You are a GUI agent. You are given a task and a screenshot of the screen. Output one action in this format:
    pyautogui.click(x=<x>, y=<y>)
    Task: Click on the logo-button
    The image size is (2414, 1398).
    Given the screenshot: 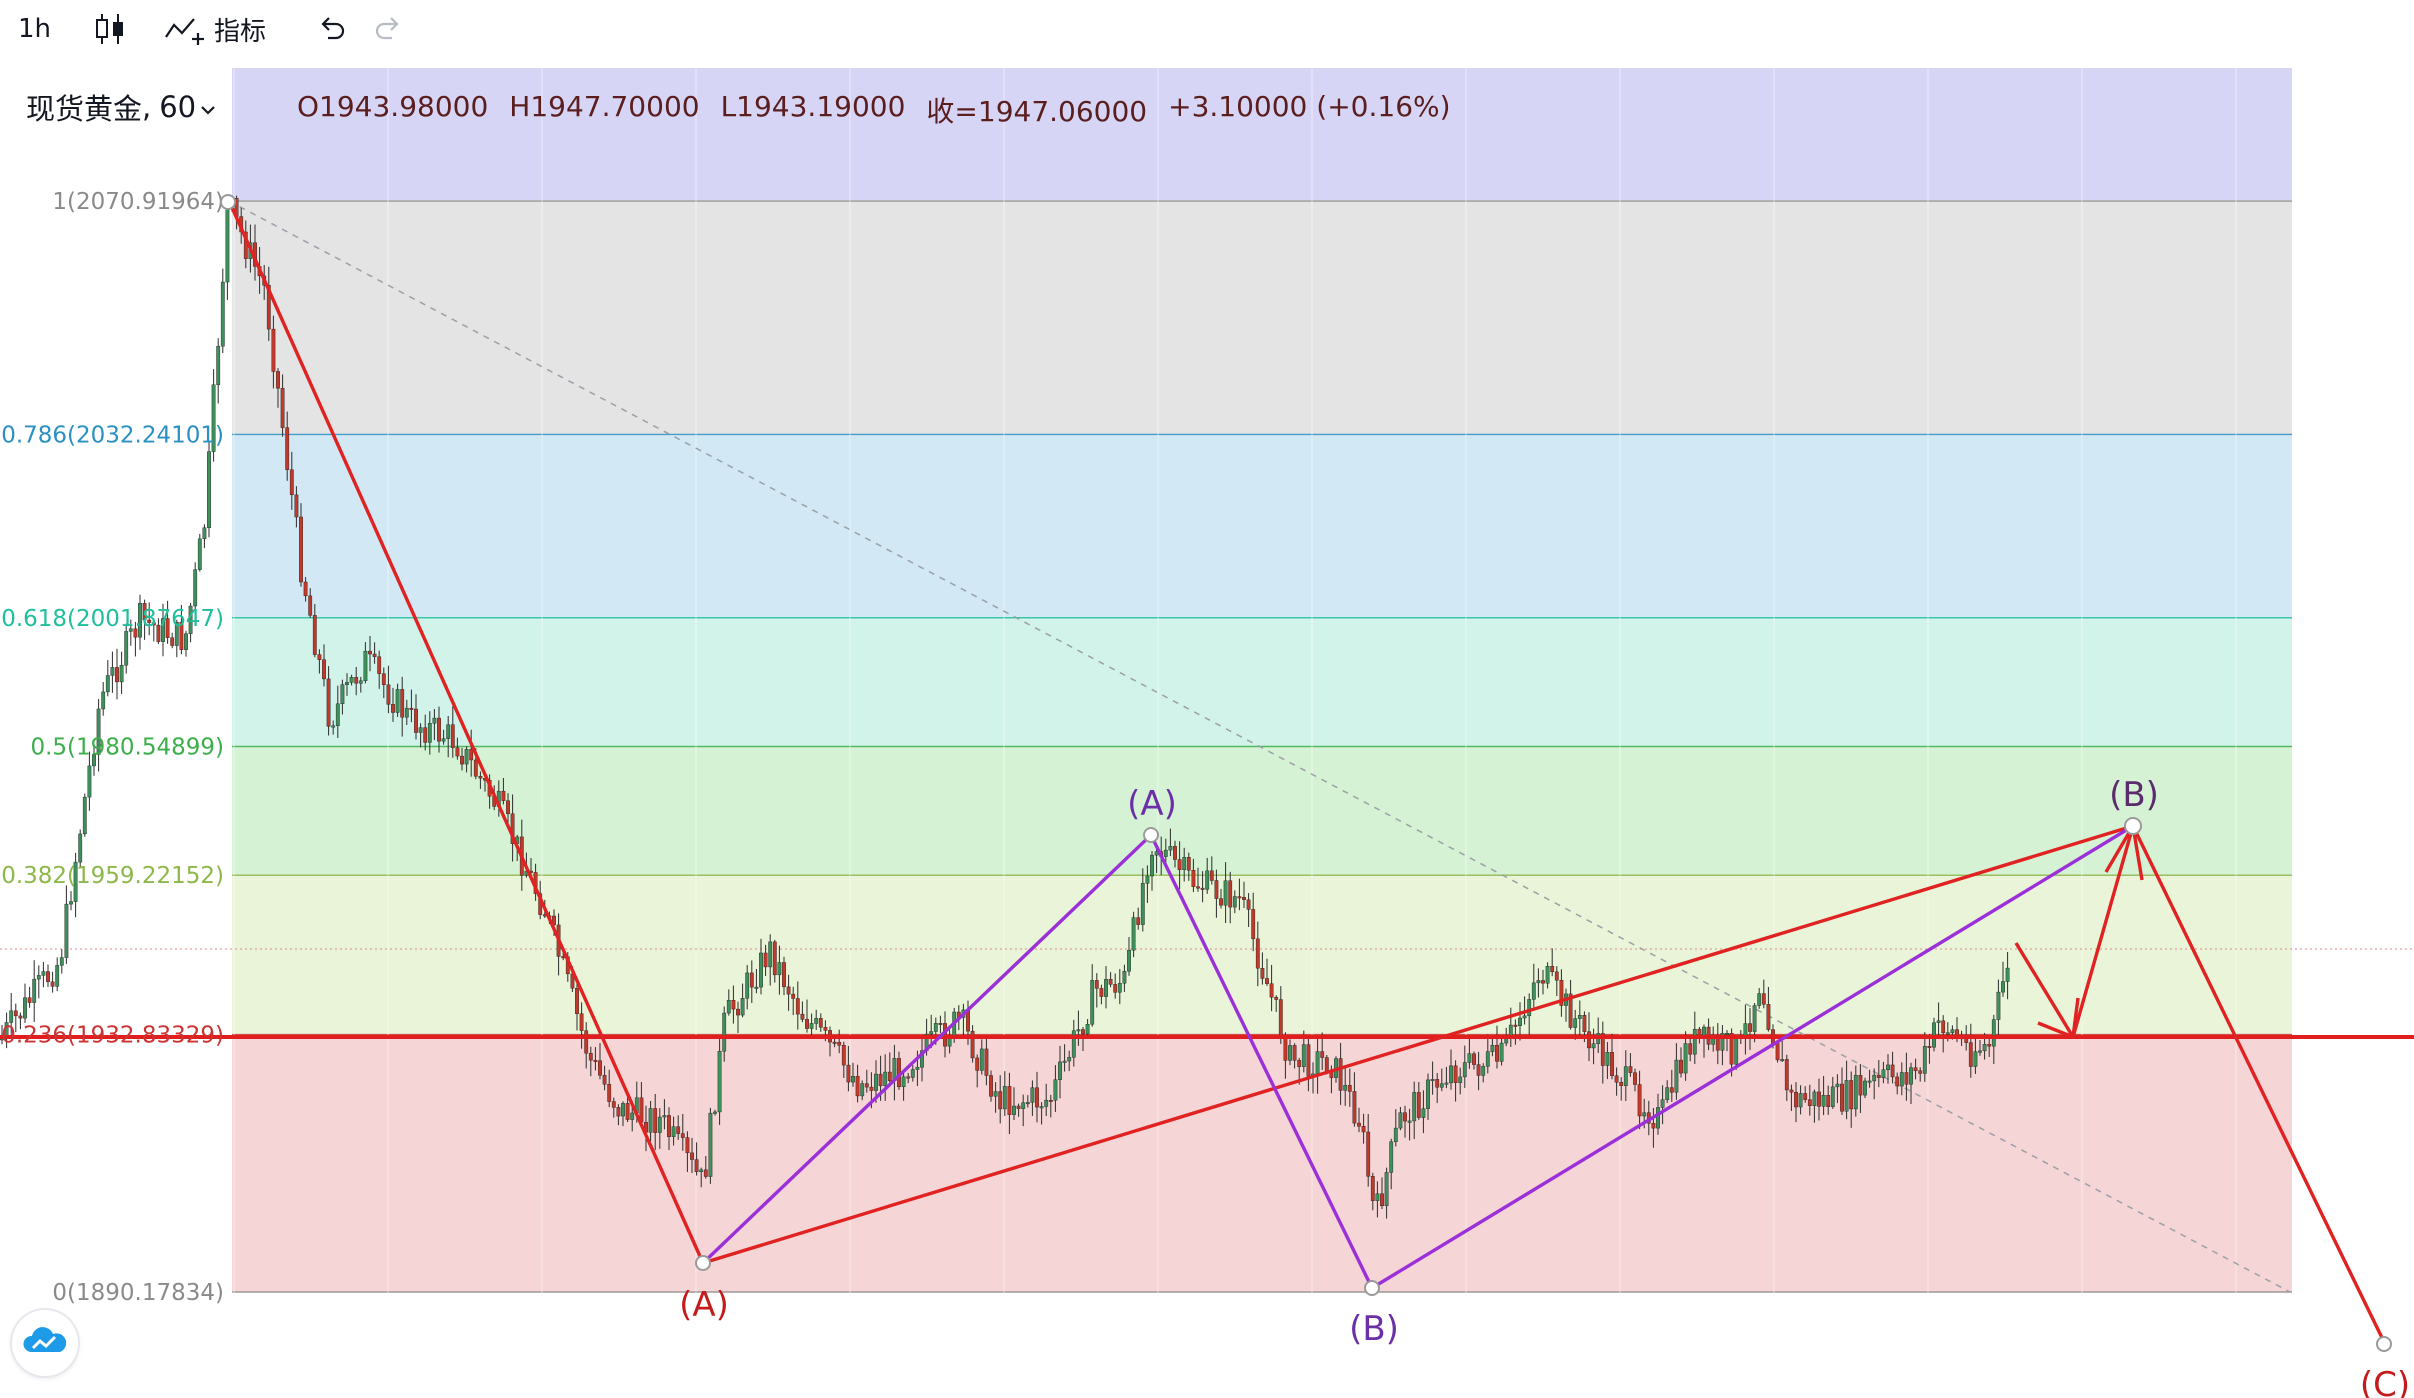 What is the action you would take?
    pyautogui.click(x=45, y=1343)
    